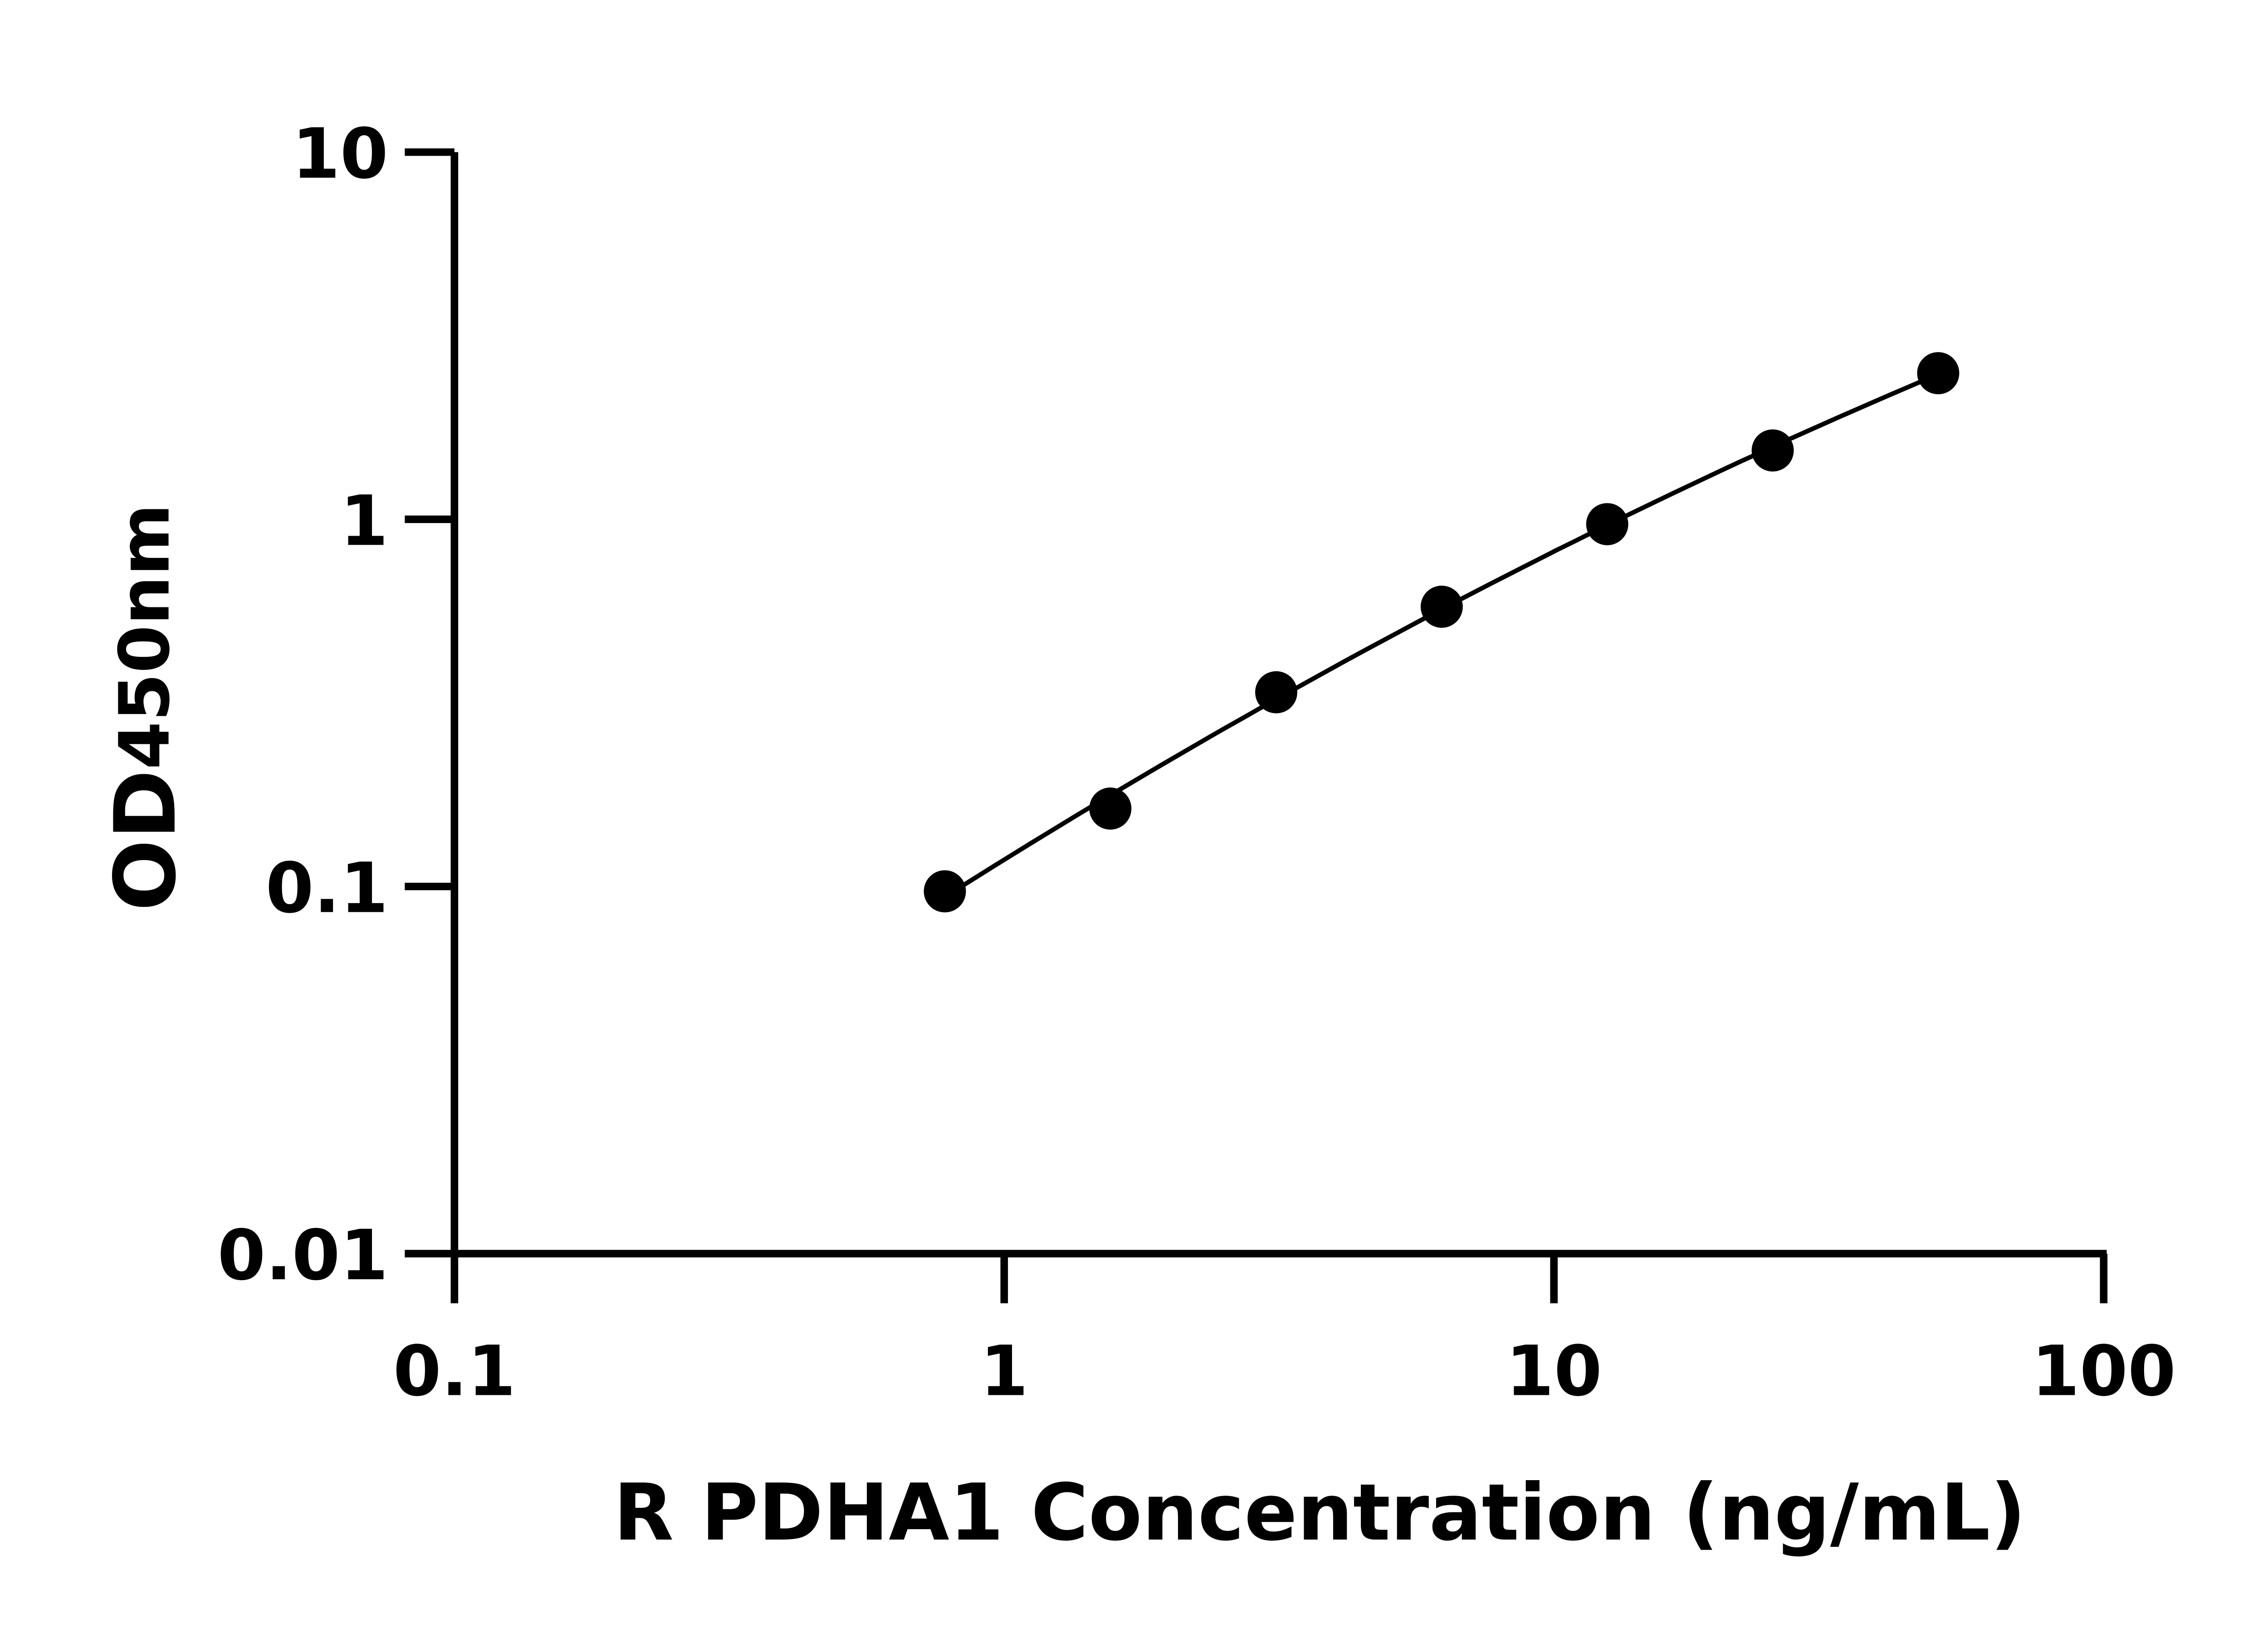  Describe the element at coordinates (327, 888) in the screenshot. I see `y-tick-label: 0.1` at that location.